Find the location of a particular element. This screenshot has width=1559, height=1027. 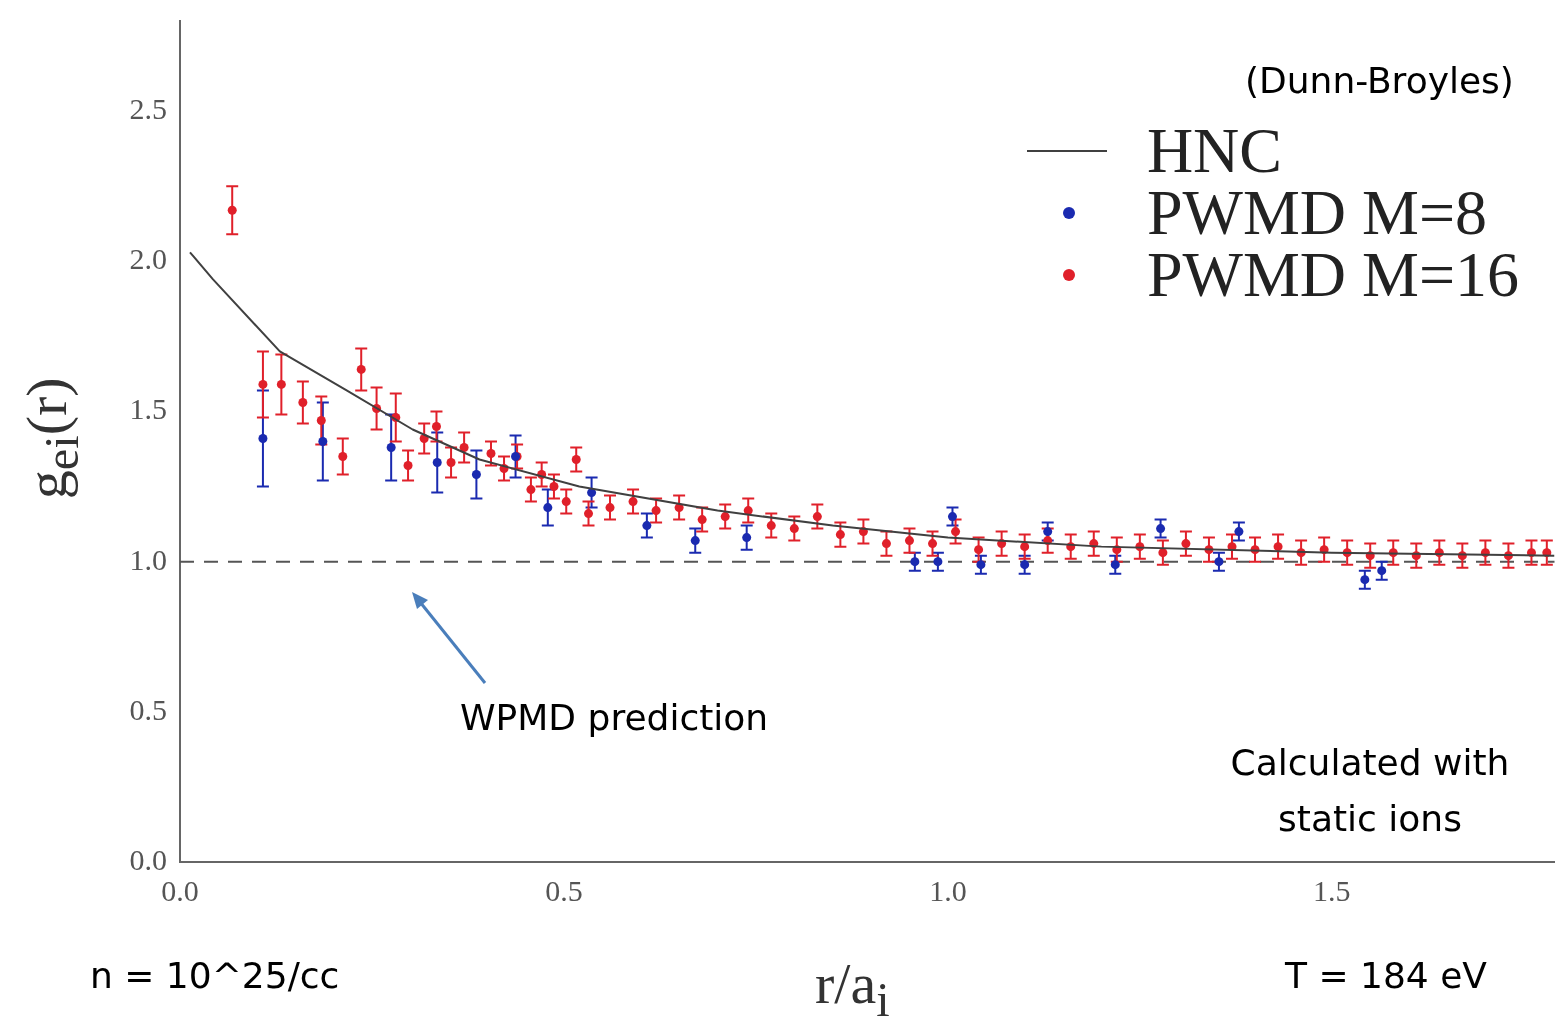

annotation: Calculated with static ions is located at coordinates (1370, 791).